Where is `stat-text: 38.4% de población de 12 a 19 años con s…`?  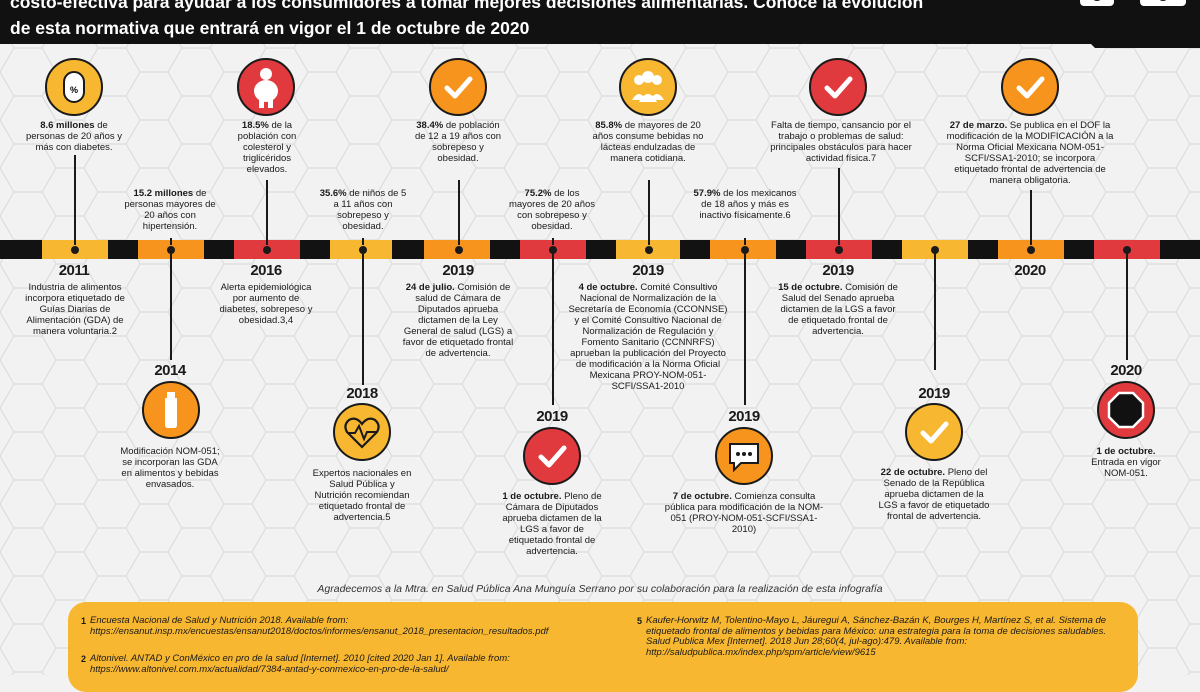
stat-text: 38.4% de población de 12 a 19 años con s… is located at coordinates (458, 142).